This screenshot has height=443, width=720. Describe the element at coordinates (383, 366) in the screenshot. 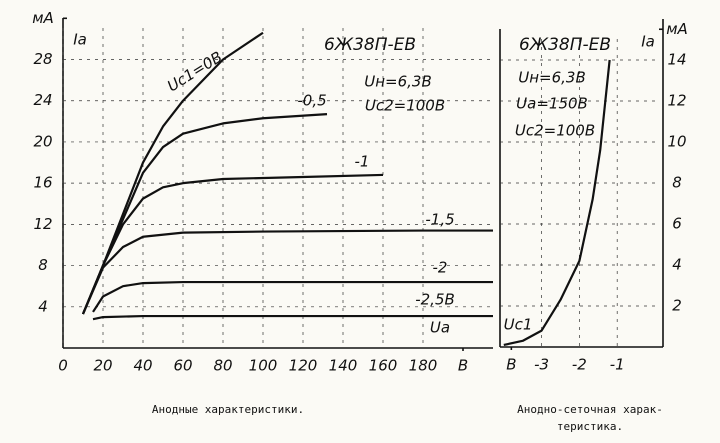

I see `x-tick-label: 160` at that location.